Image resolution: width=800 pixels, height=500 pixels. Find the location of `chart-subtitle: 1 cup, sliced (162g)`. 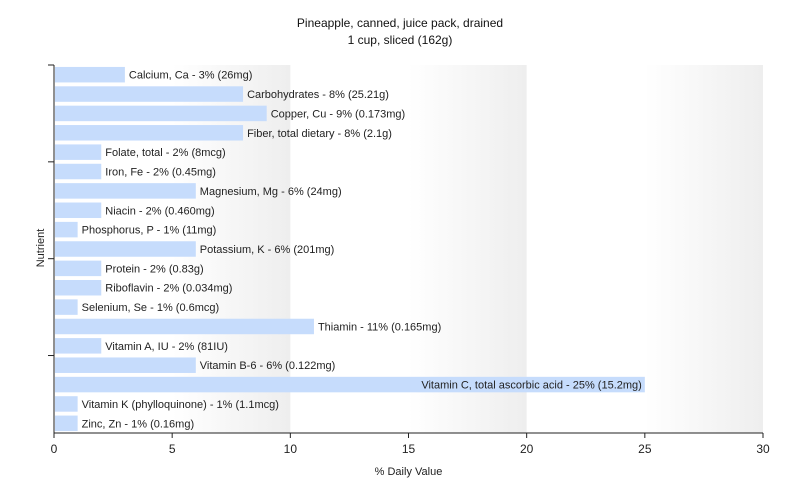

chart-subtitle: 1 cup, sliced (162g) is located at coordinates (400, 40).